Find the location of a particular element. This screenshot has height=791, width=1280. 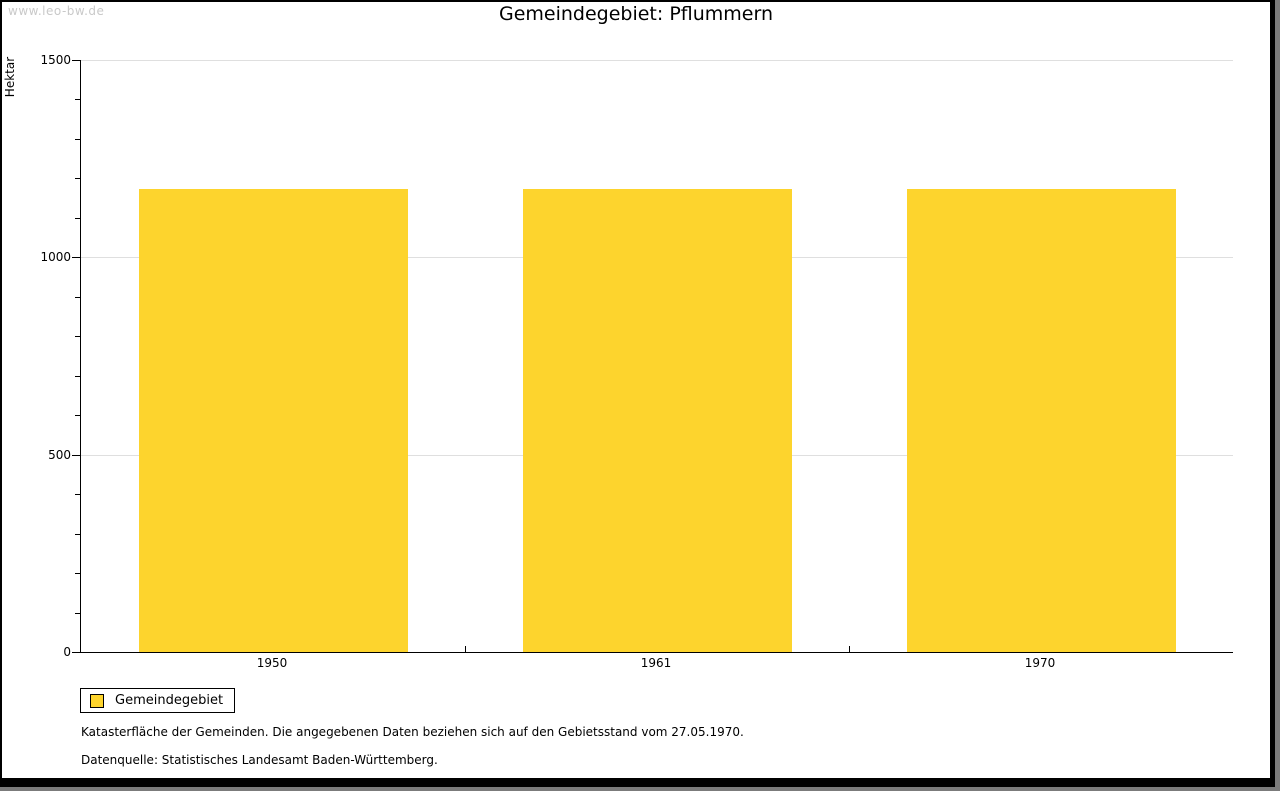

y-tick-label: 500 is located at coordinates (59, 455).